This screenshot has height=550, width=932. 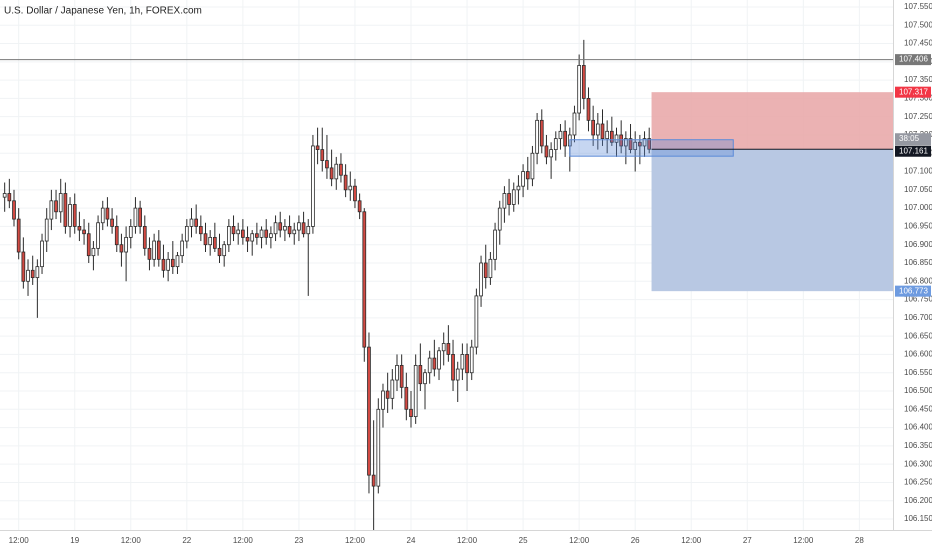 I want to click on current-price-tag: 107.161, so click(x=913, y=150).